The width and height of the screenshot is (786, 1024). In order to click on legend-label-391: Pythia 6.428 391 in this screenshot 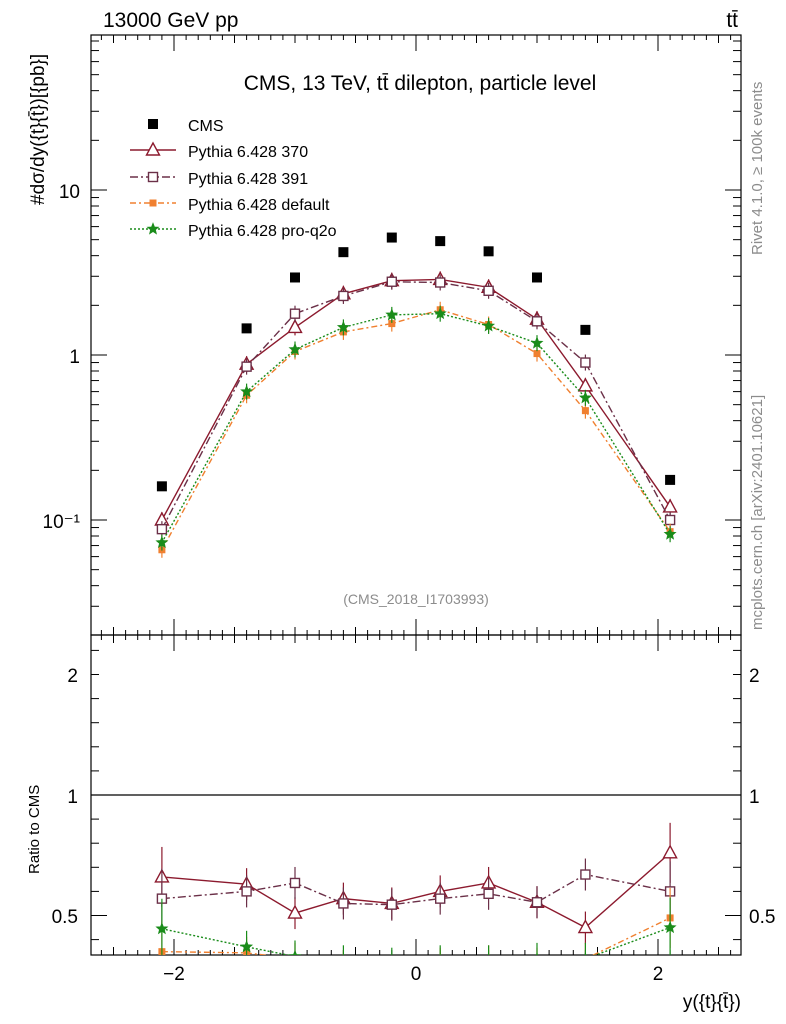, I will do `click(248, 179)`.